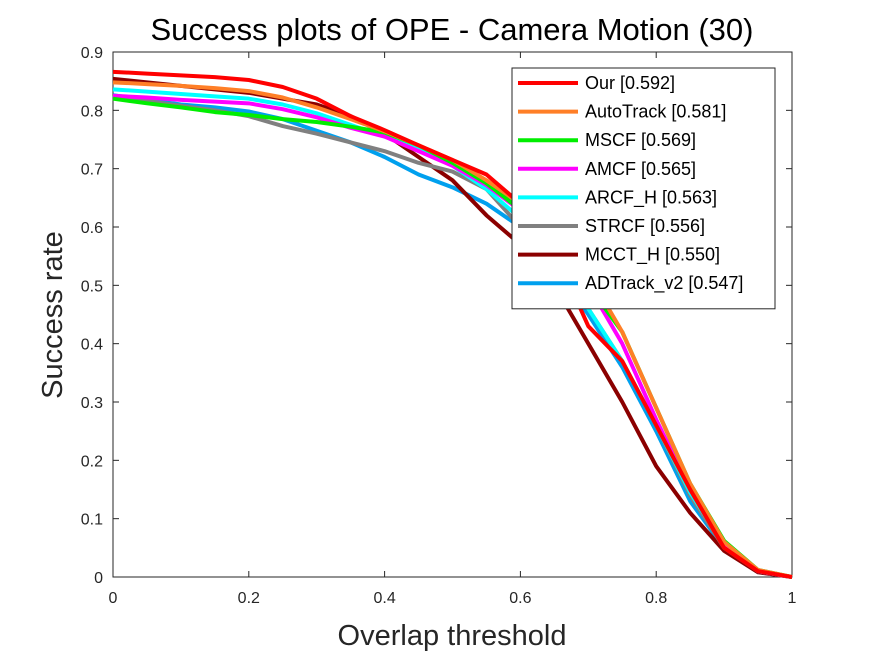 The height and width of the screenshot is (656, 875). I want to click on legend-label: ADTrack_v2 [0.547], so click(664, 283).